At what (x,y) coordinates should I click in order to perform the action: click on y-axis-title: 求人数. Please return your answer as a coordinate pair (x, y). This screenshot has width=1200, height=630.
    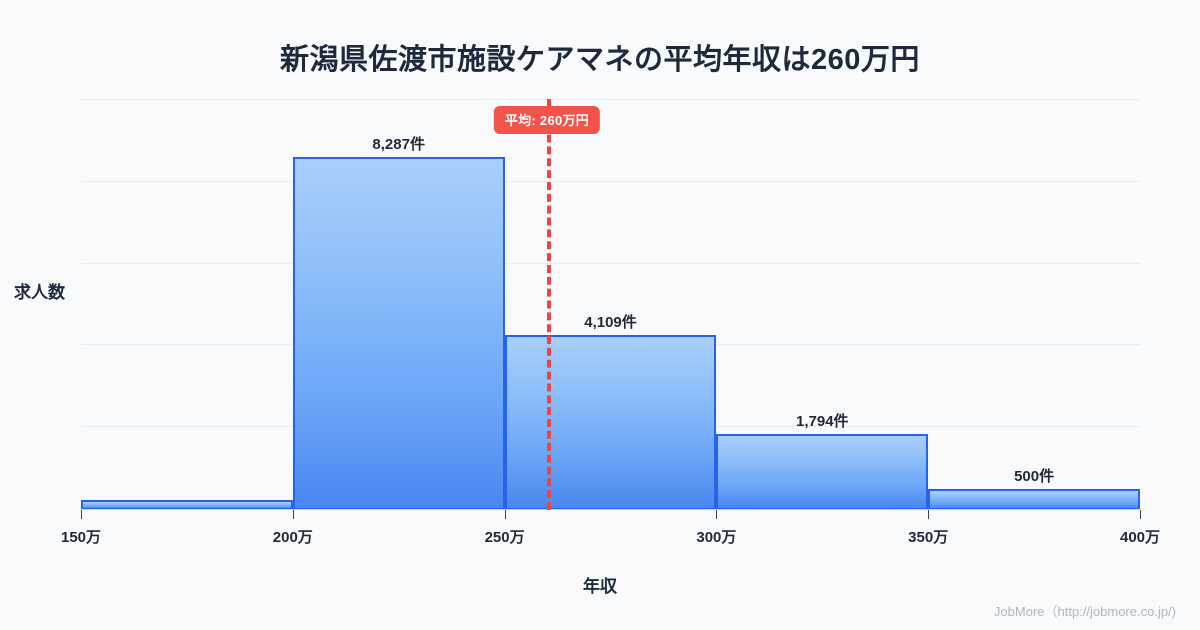
    Looking at the image, I should click on (39, 292).